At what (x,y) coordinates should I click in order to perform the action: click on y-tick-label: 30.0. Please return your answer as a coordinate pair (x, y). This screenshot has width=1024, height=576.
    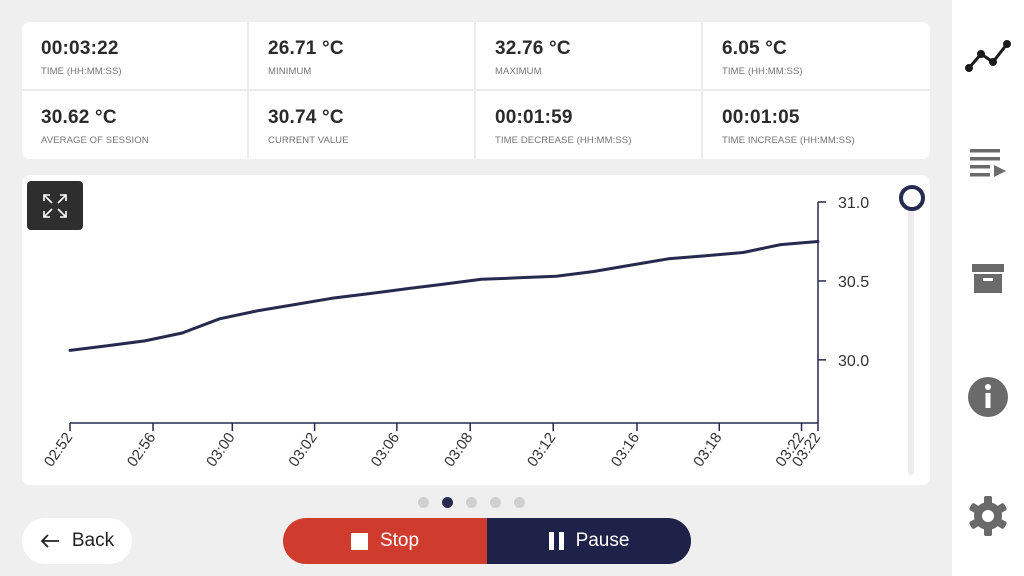
    Looking at the image, I should click on (853, 361).